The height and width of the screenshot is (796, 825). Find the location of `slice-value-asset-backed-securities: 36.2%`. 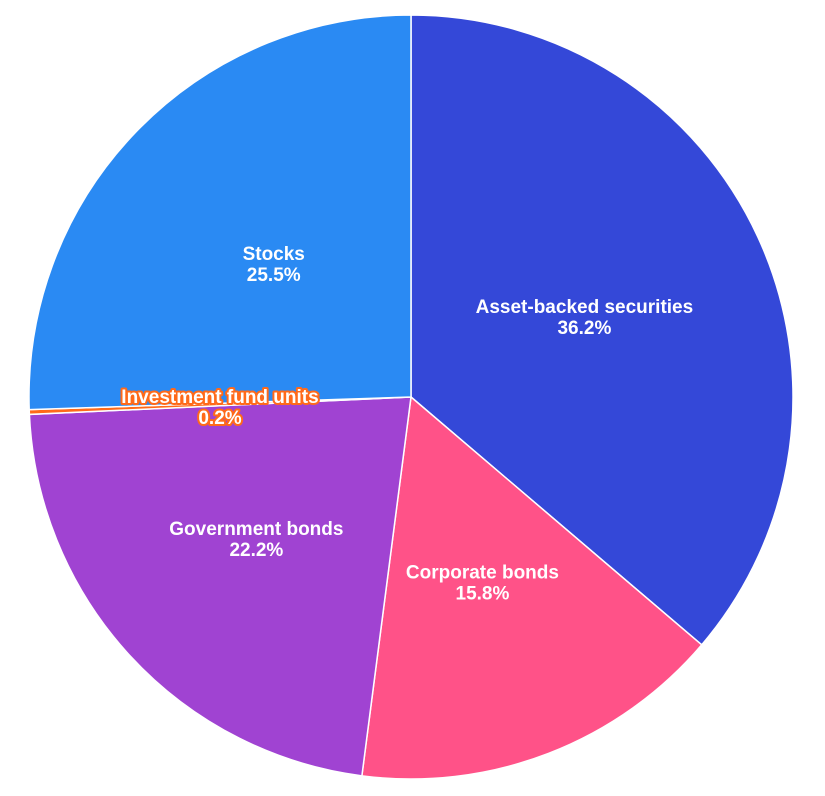

slice-value-asset-backed-securities: 36.2% is located at coordinates (584, 328).